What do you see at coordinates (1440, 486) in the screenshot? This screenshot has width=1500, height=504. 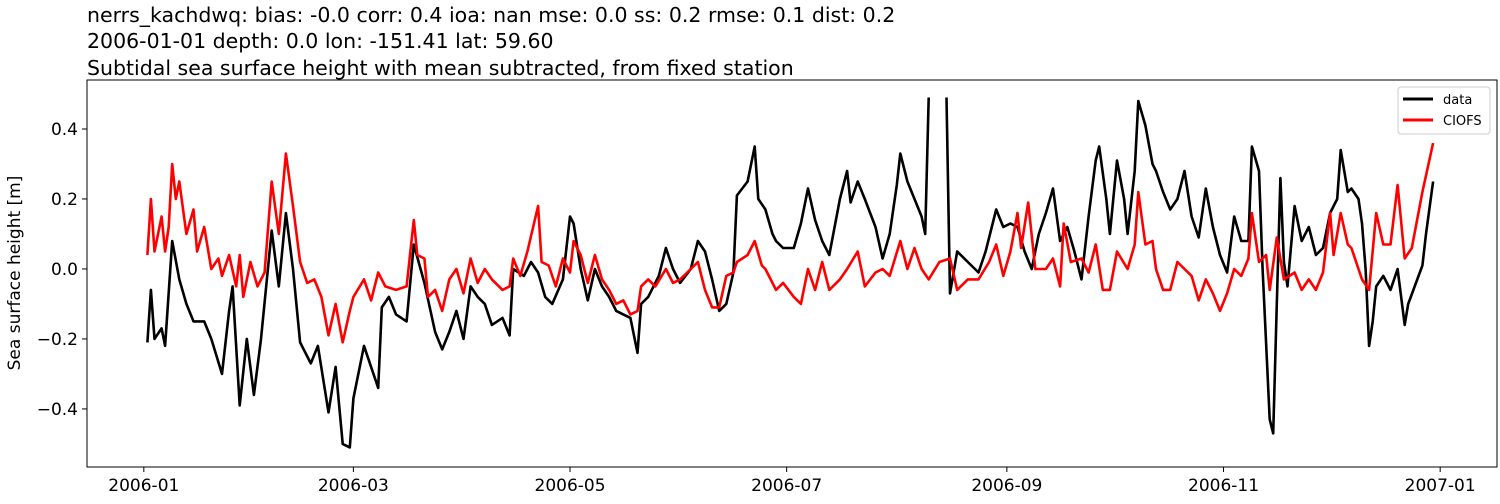 I see `x-tick-label: 2007-01` at bounding box center [1440, 486].